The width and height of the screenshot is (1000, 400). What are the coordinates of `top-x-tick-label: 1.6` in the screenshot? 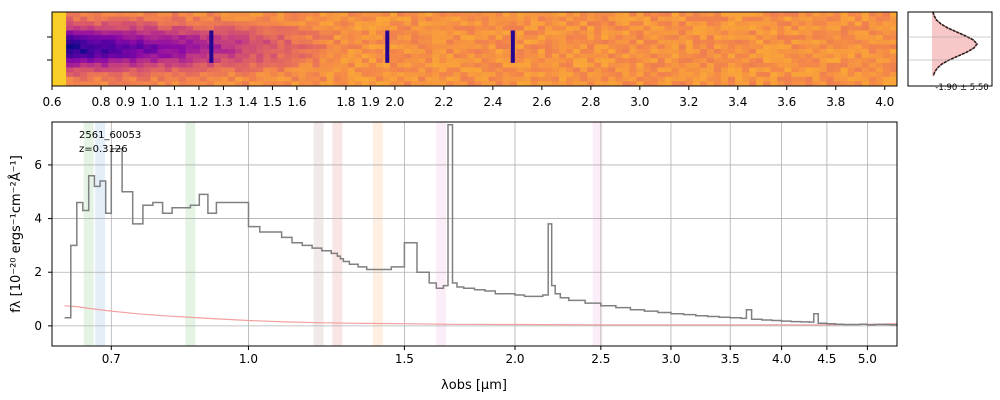 It's located at (296, 102).